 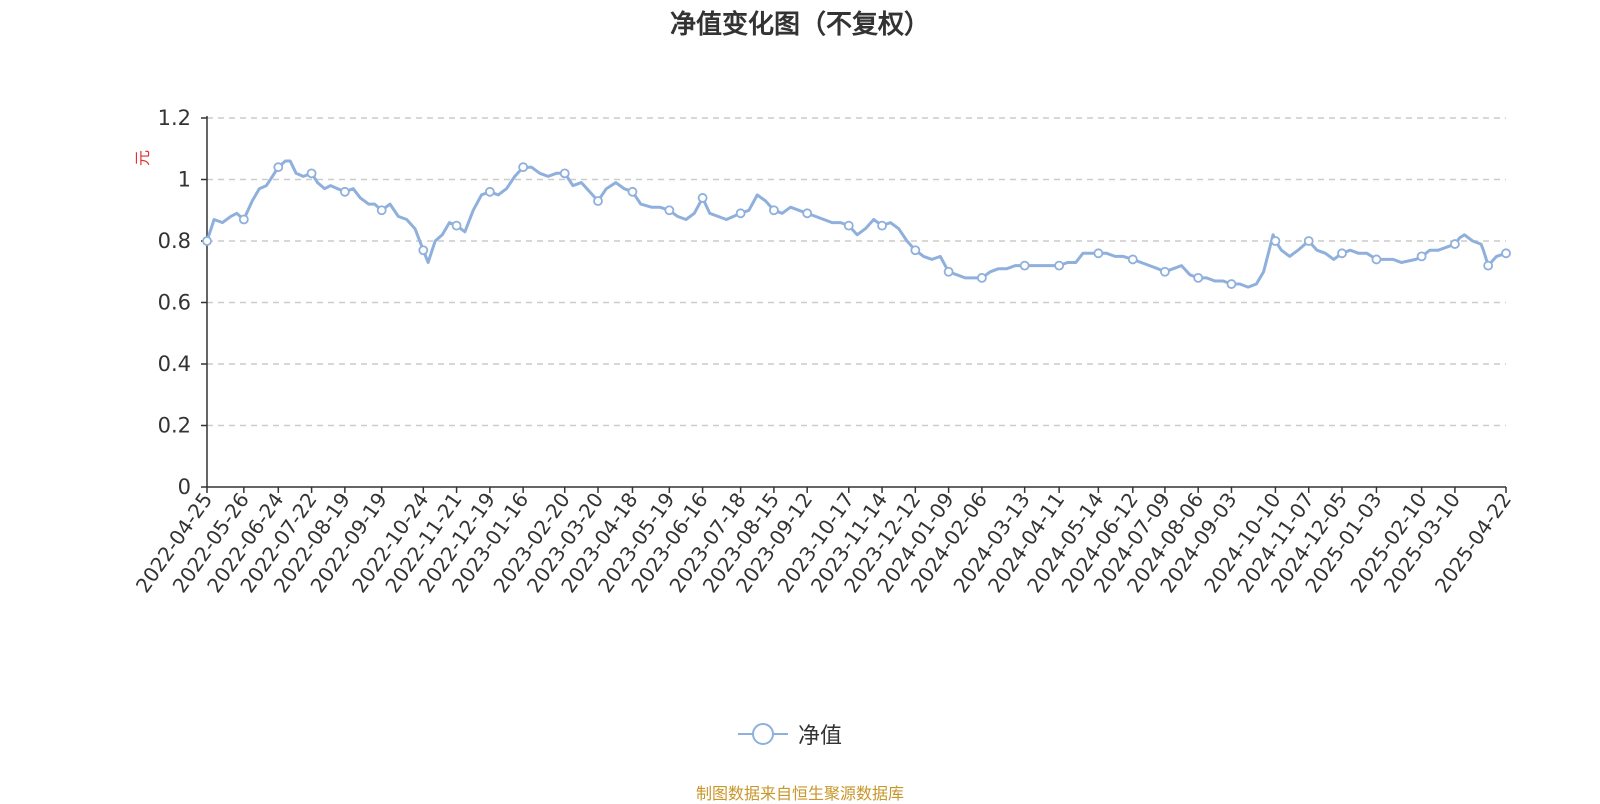 What do you see at coordinates (799, 793) in the screenshot?
I see `source-note: 制图数据来自恒生聚源数据库` at bounding box center [799, 793].